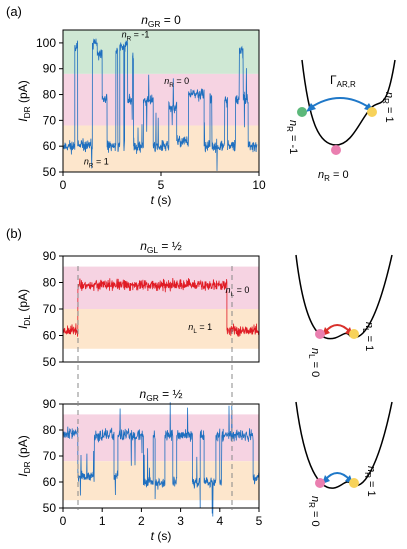 The image size is (407, 549). I want to click on potential-diagram-b1: nL = 0 nL = 1, so click(344, 315).